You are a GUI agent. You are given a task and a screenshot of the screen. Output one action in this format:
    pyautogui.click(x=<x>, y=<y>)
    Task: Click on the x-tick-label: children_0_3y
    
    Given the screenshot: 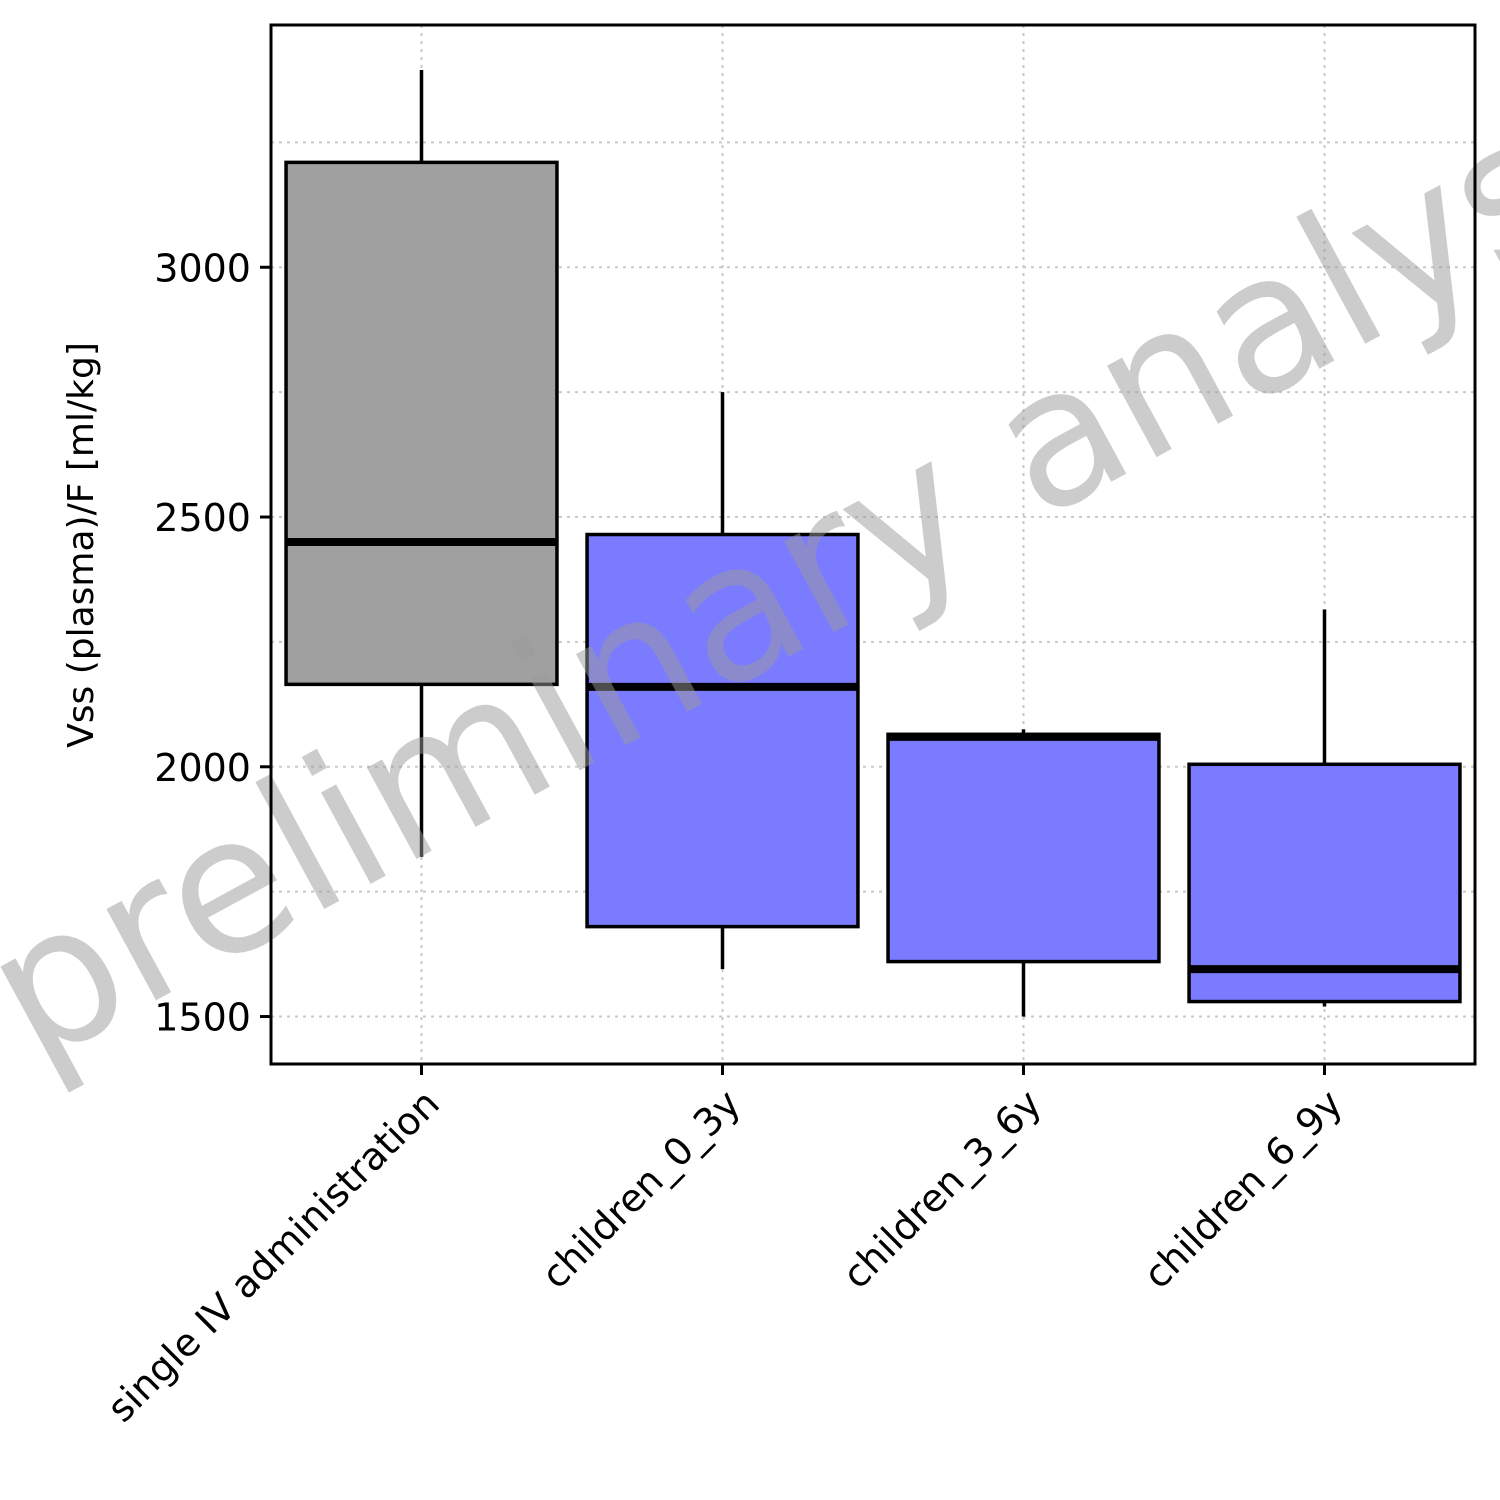 What is the action you would take?
    pyautogui.click(x=641, y=1189)
    